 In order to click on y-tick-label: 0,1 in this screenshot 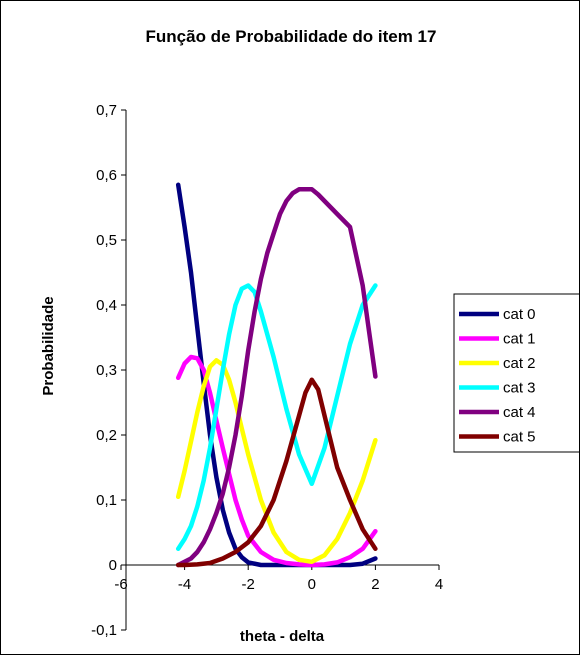, I will do `click(106, 500)`.